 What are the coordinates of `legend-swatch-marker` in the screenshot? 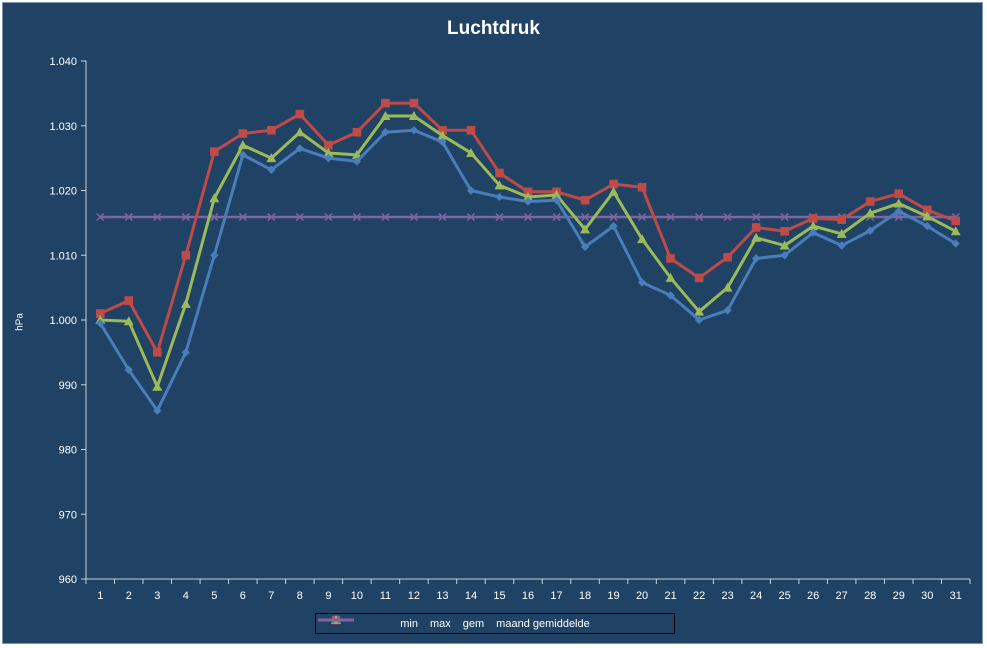 It's located at (336, 620).